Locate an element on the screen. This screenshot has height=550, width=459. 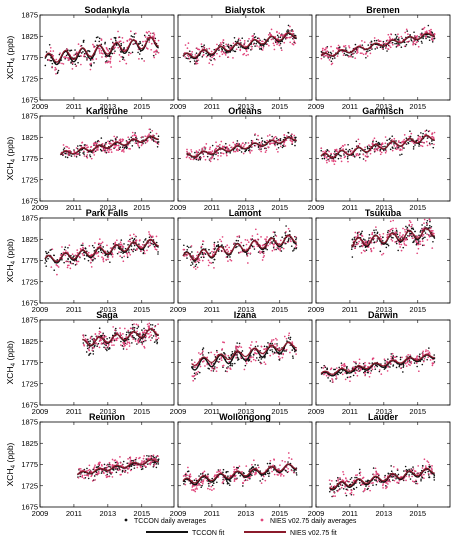
x-tick-label: 2013 is located at coordinates (384, 411).